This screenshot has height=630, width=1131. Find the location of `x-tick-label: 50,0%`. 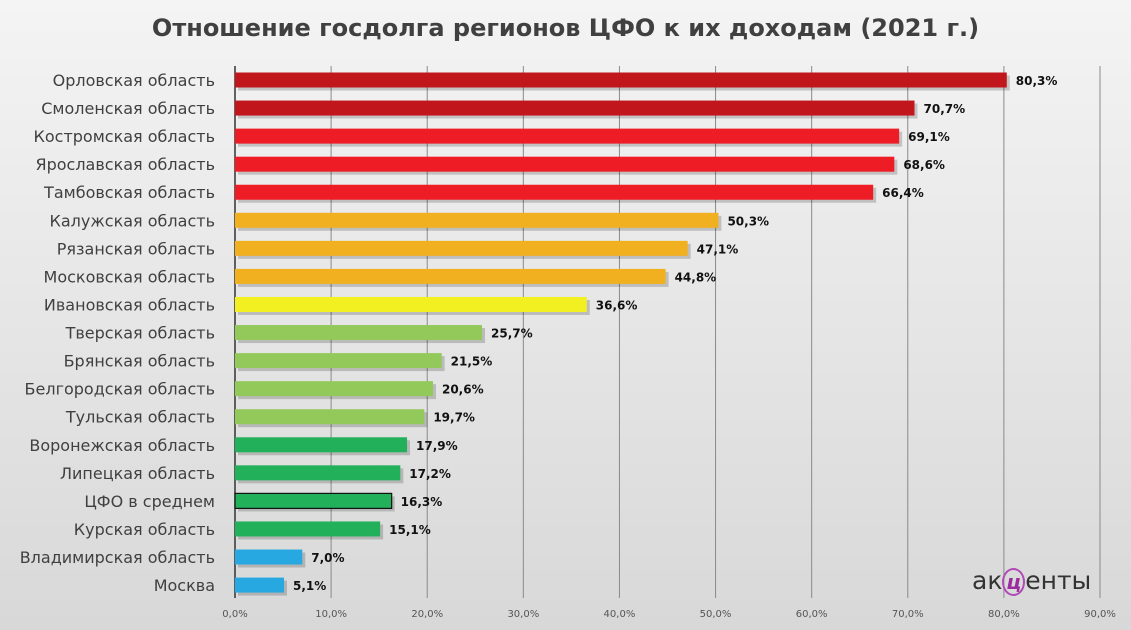

x-tick-label: 50,0% is located at coordinates (716, 614).